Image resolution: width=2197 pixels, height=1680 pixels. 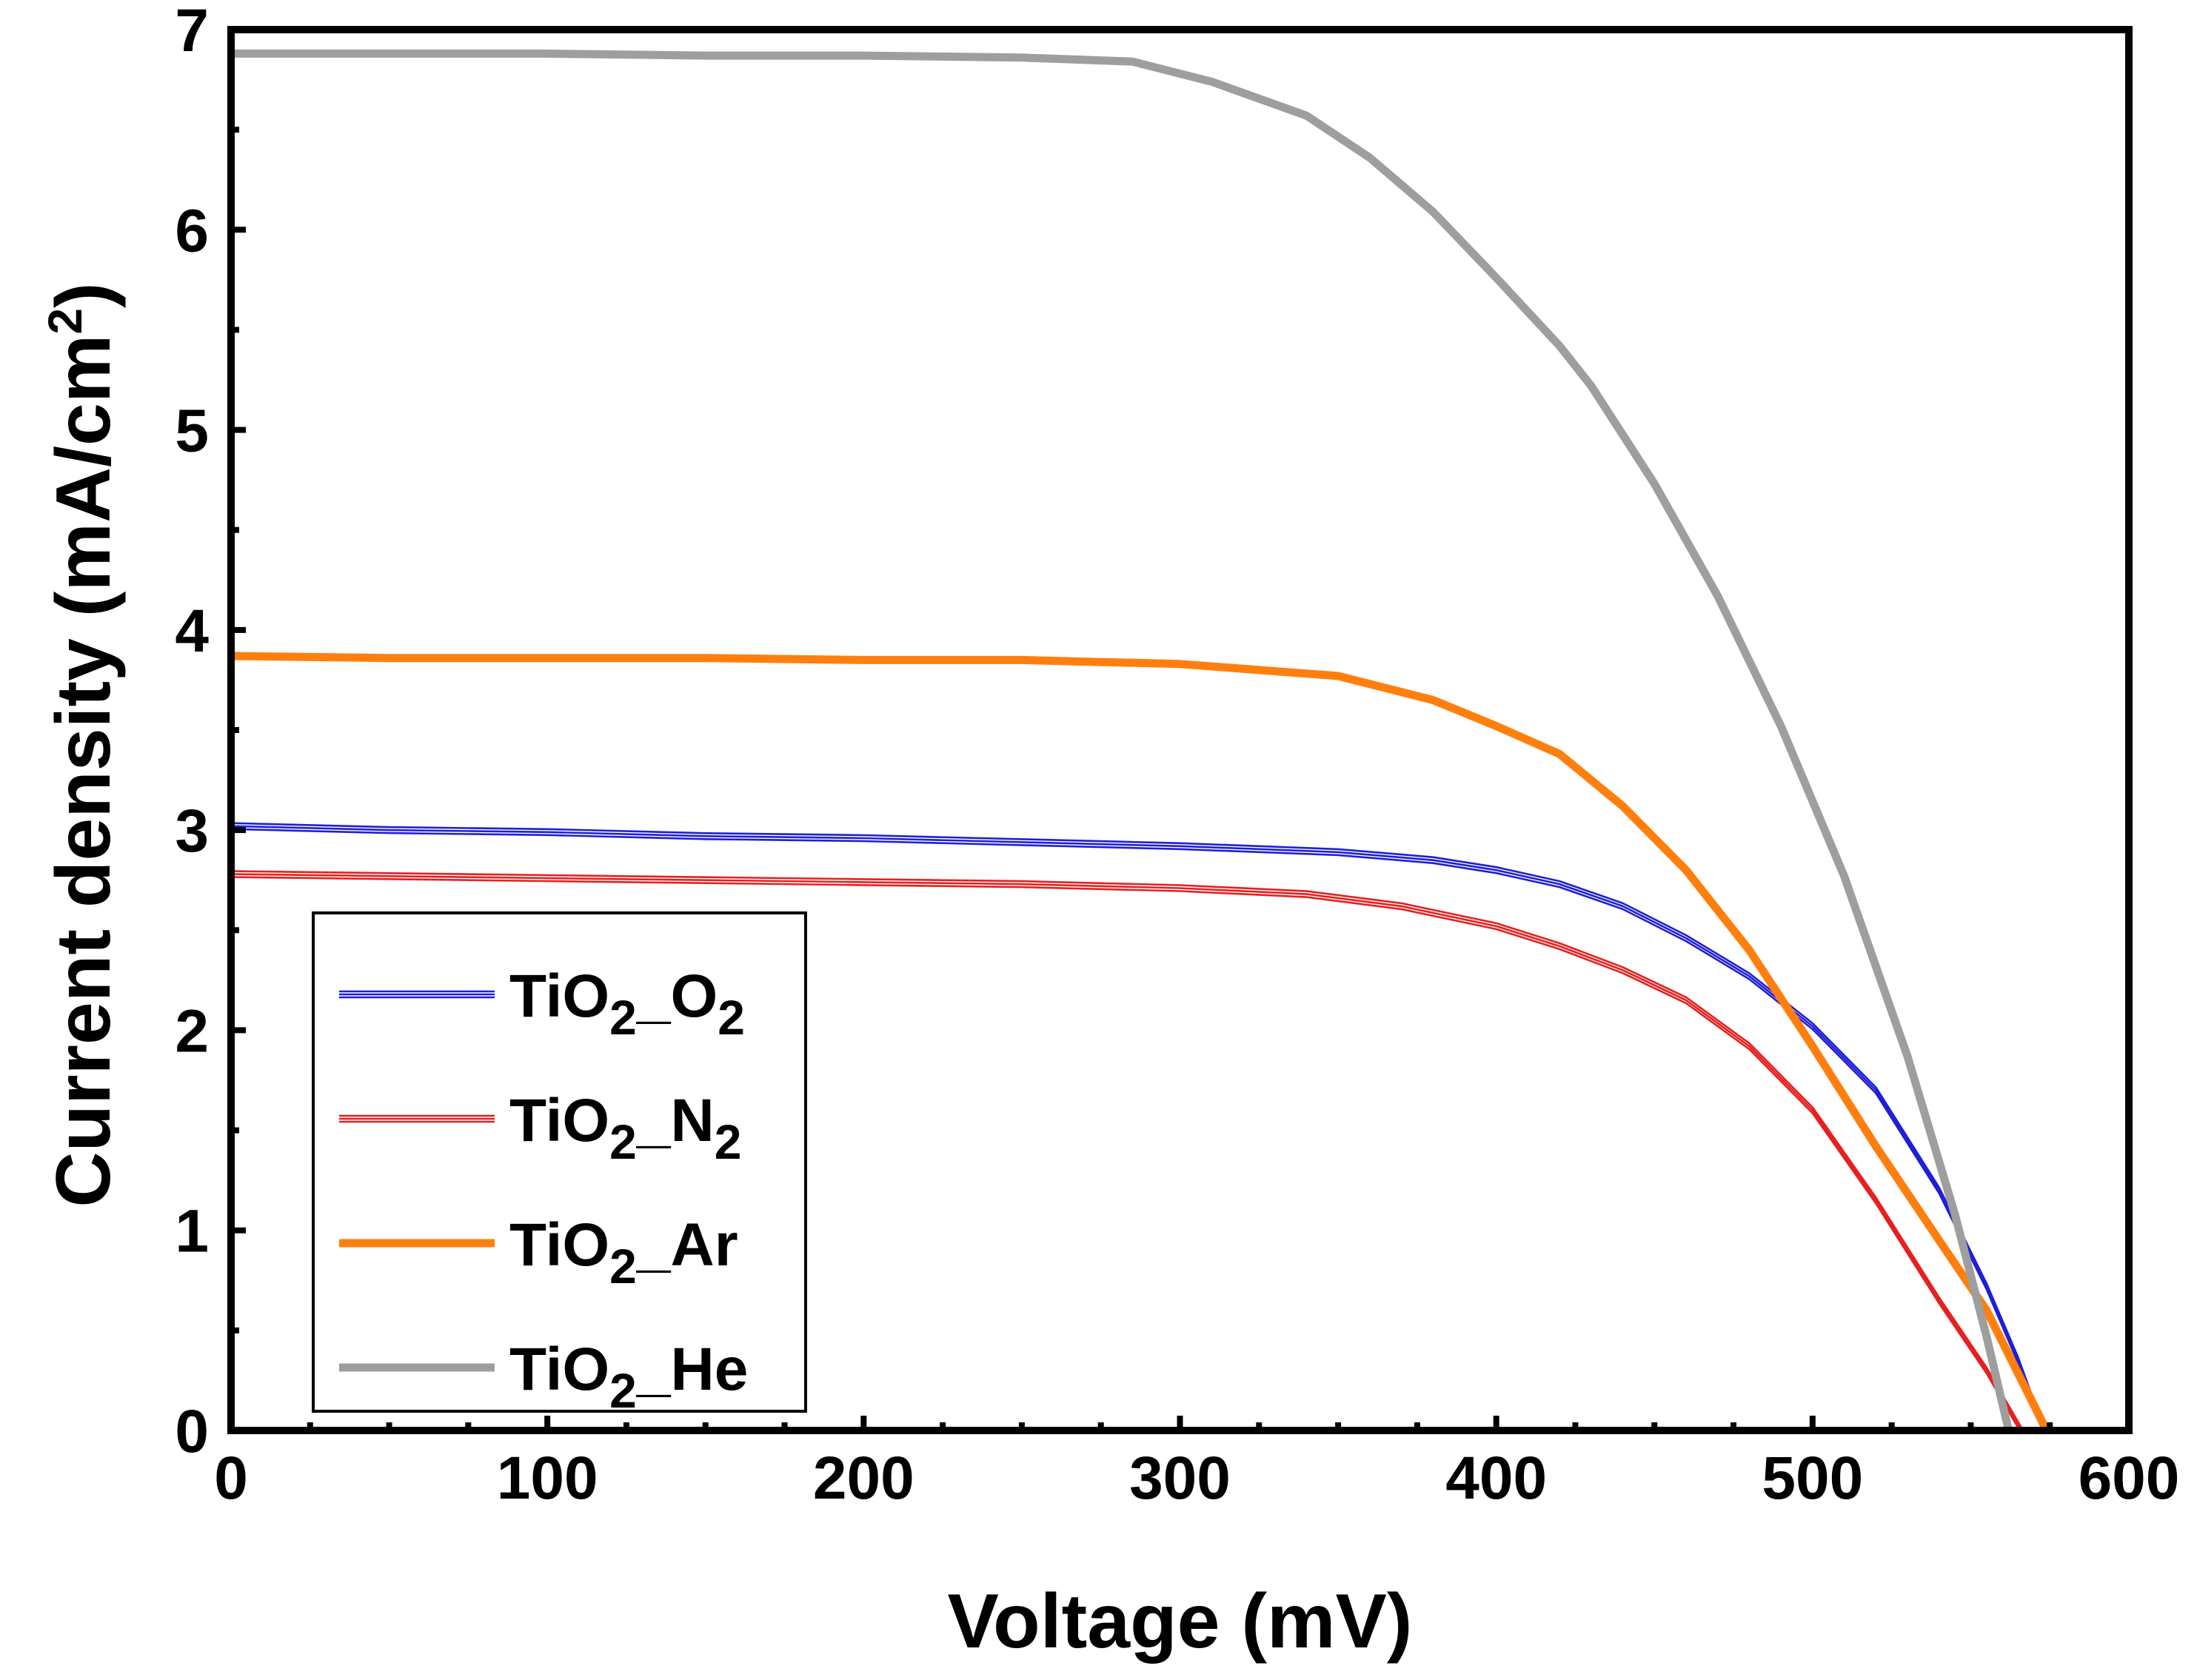 What do you see at coordinates (192, 831) in the screenshot?
I see `y-tick-label: 3` at bounding box center [192, 831].